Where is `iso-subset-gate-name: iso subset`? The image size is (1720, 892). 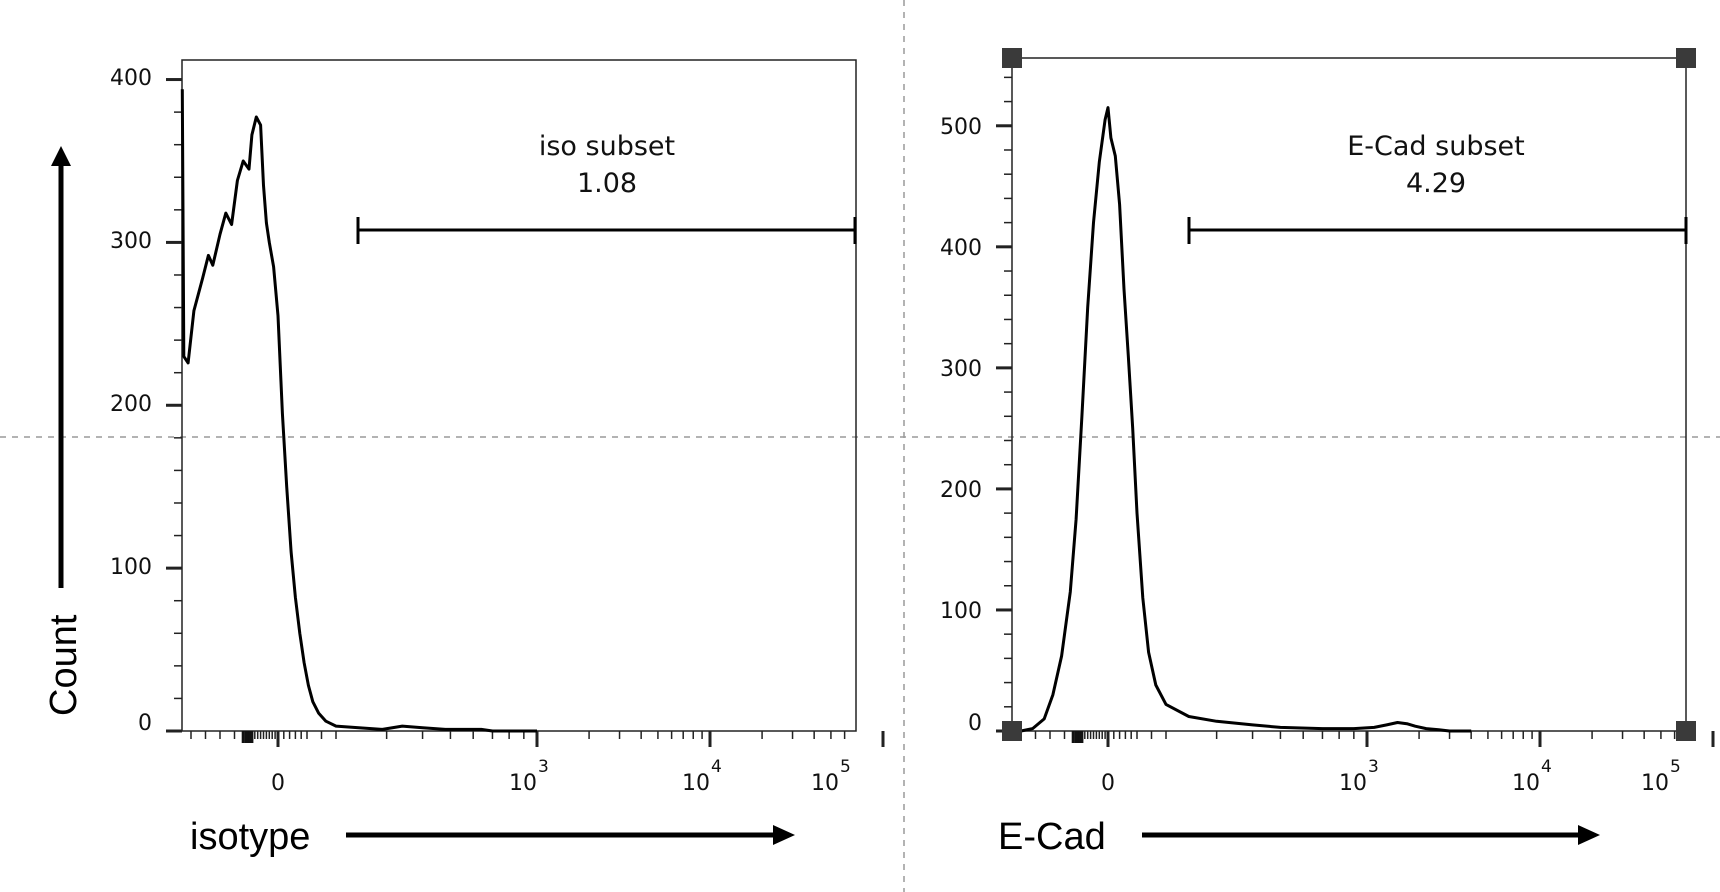
iso-subset-gate-name: iso subset is located at coordinates (607, 146).